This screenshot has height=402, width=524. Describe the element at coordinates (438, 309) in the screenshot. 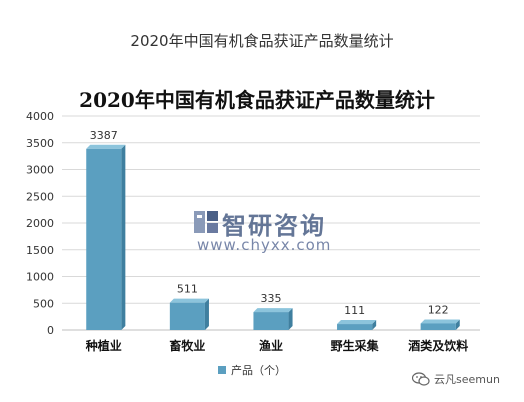

I see `data-label: 122` at that location.